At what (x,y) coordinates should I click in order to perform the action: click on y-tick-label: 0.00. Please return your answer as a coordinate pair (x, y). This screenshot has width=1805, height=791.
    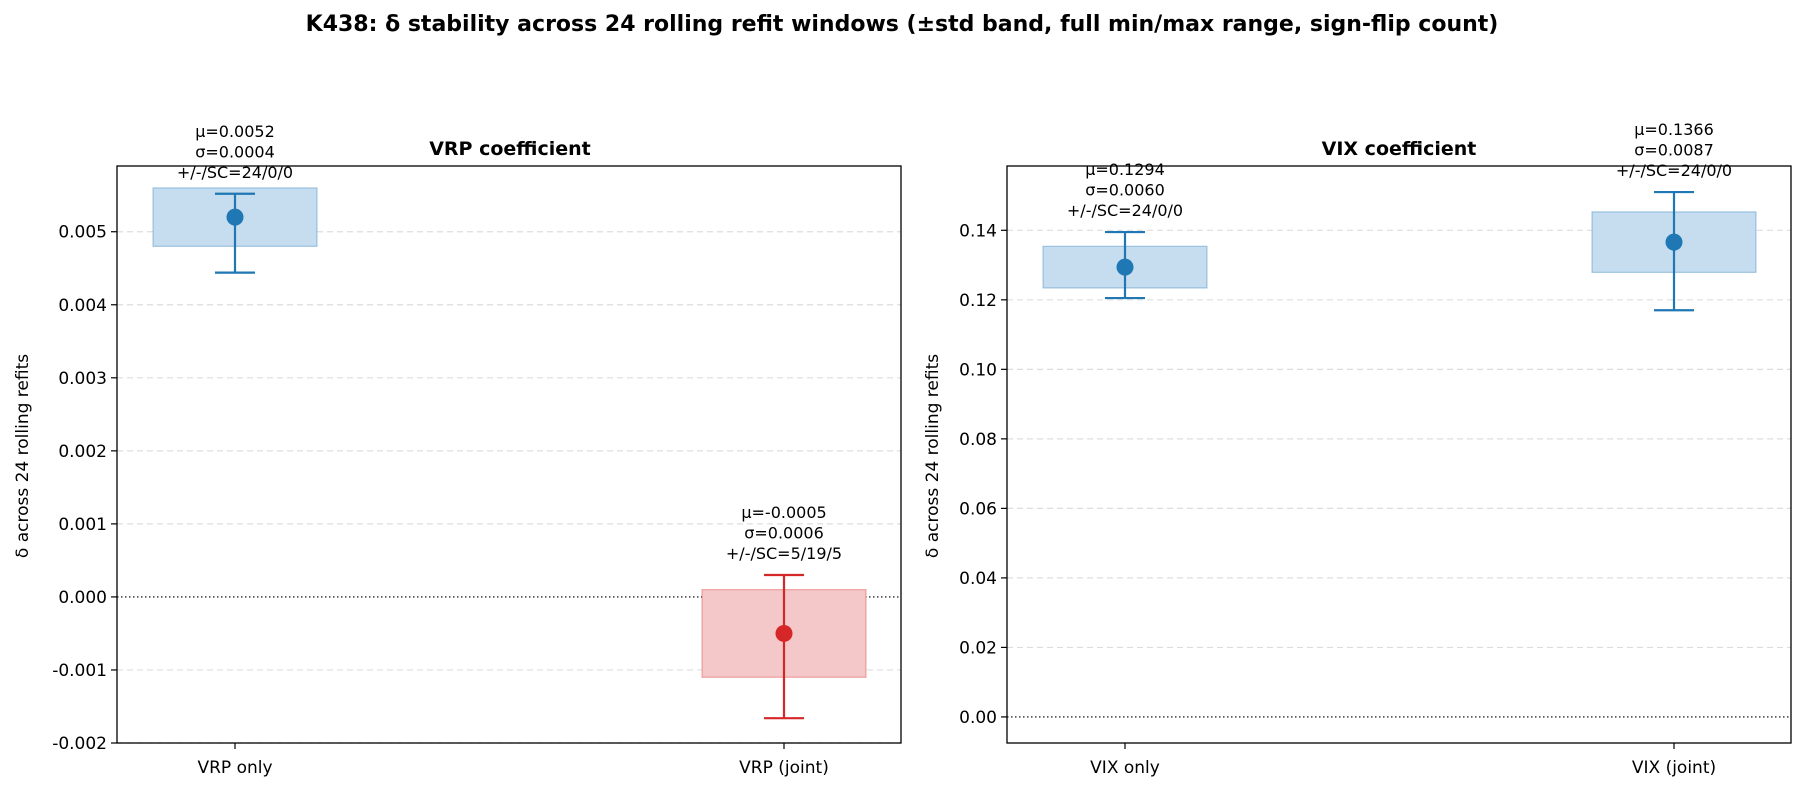
    Looking at the image, I should click on (978, 718).